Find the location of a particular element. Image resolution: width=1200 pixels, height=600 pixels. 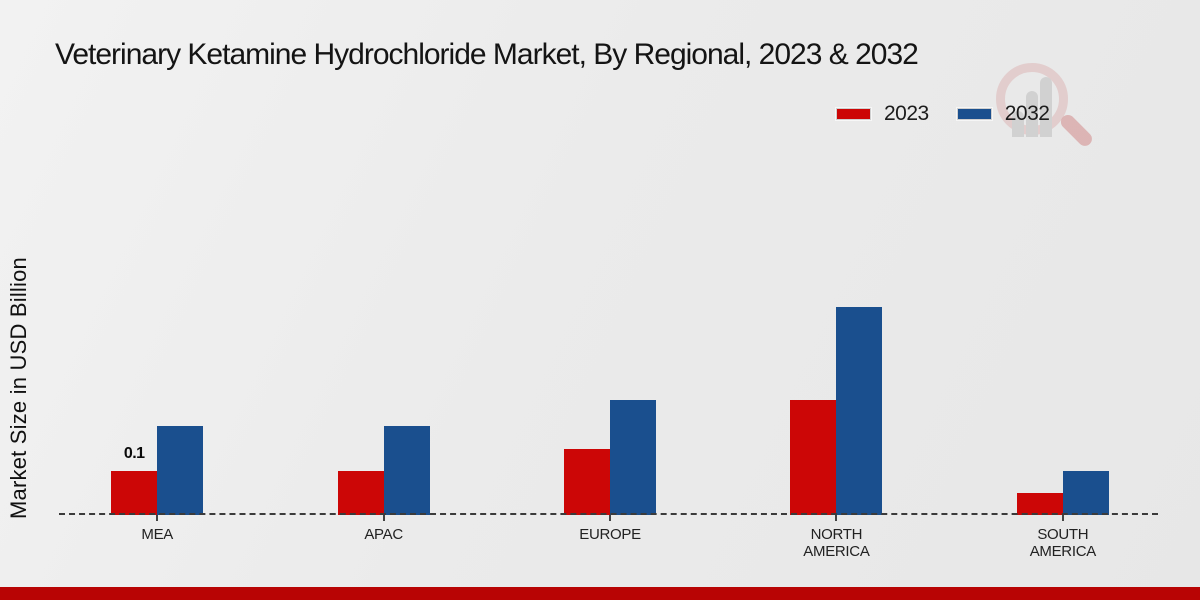

bar-2023-apac is located at coordinates (360, 493).